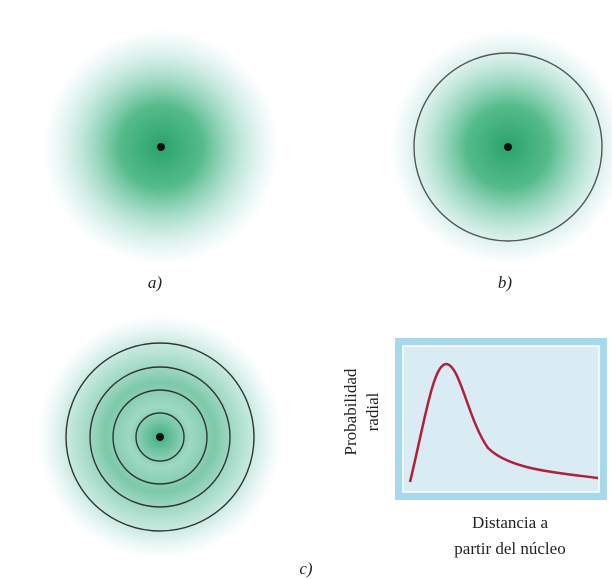  I want to click on panel-label: a), so click(155, 282).